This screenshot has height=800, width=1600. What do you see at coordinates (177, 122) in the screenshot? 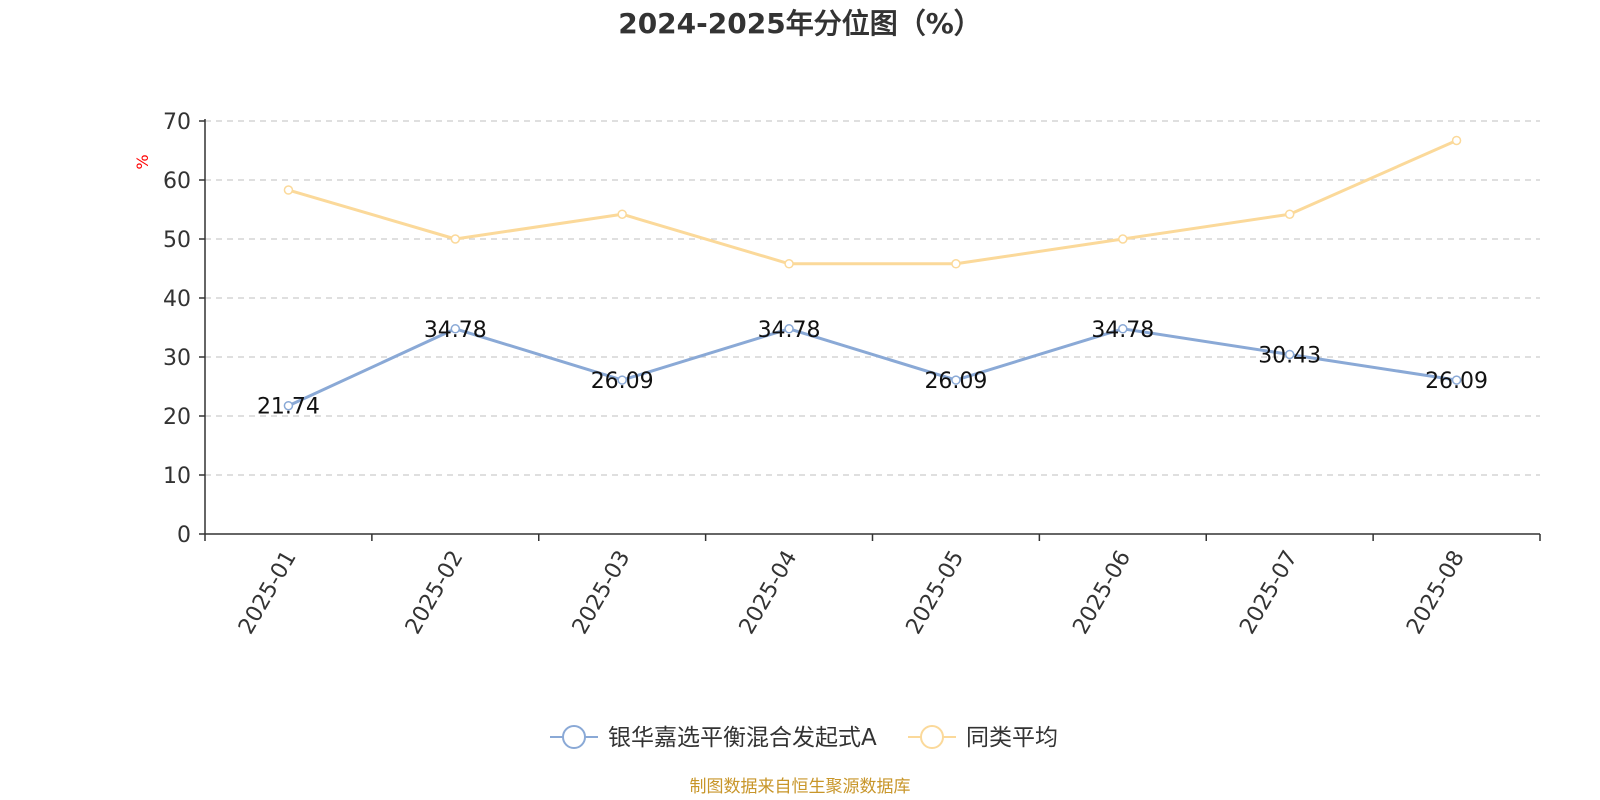
I see `y-tick-label: 70` at bounding box center [177, 122].